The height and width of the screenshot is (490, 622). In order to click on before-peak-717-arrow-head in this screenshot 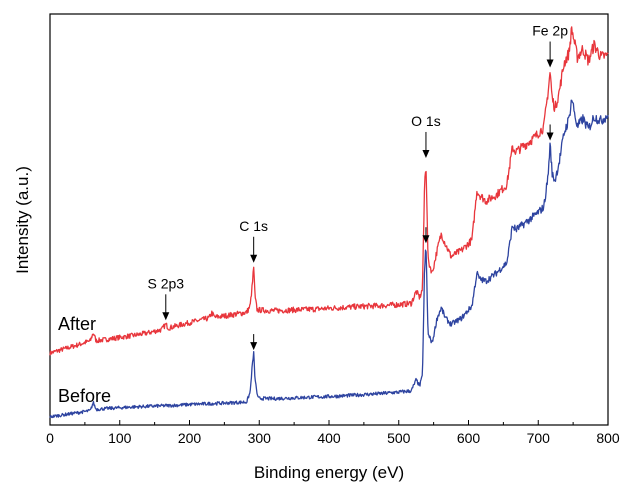, I will do `click(550, 136)`.